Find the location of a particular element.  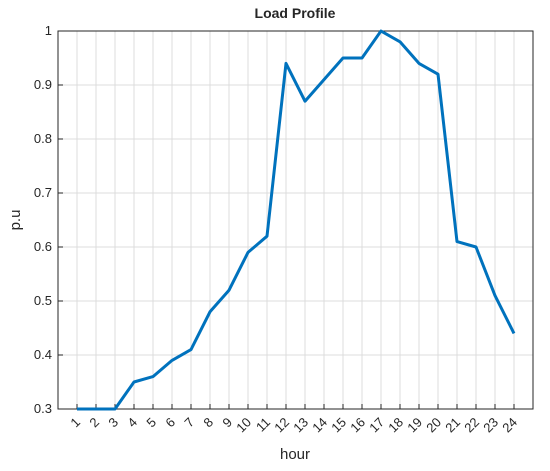

y-tick-label: 1 is located at coordinates (48, 30).